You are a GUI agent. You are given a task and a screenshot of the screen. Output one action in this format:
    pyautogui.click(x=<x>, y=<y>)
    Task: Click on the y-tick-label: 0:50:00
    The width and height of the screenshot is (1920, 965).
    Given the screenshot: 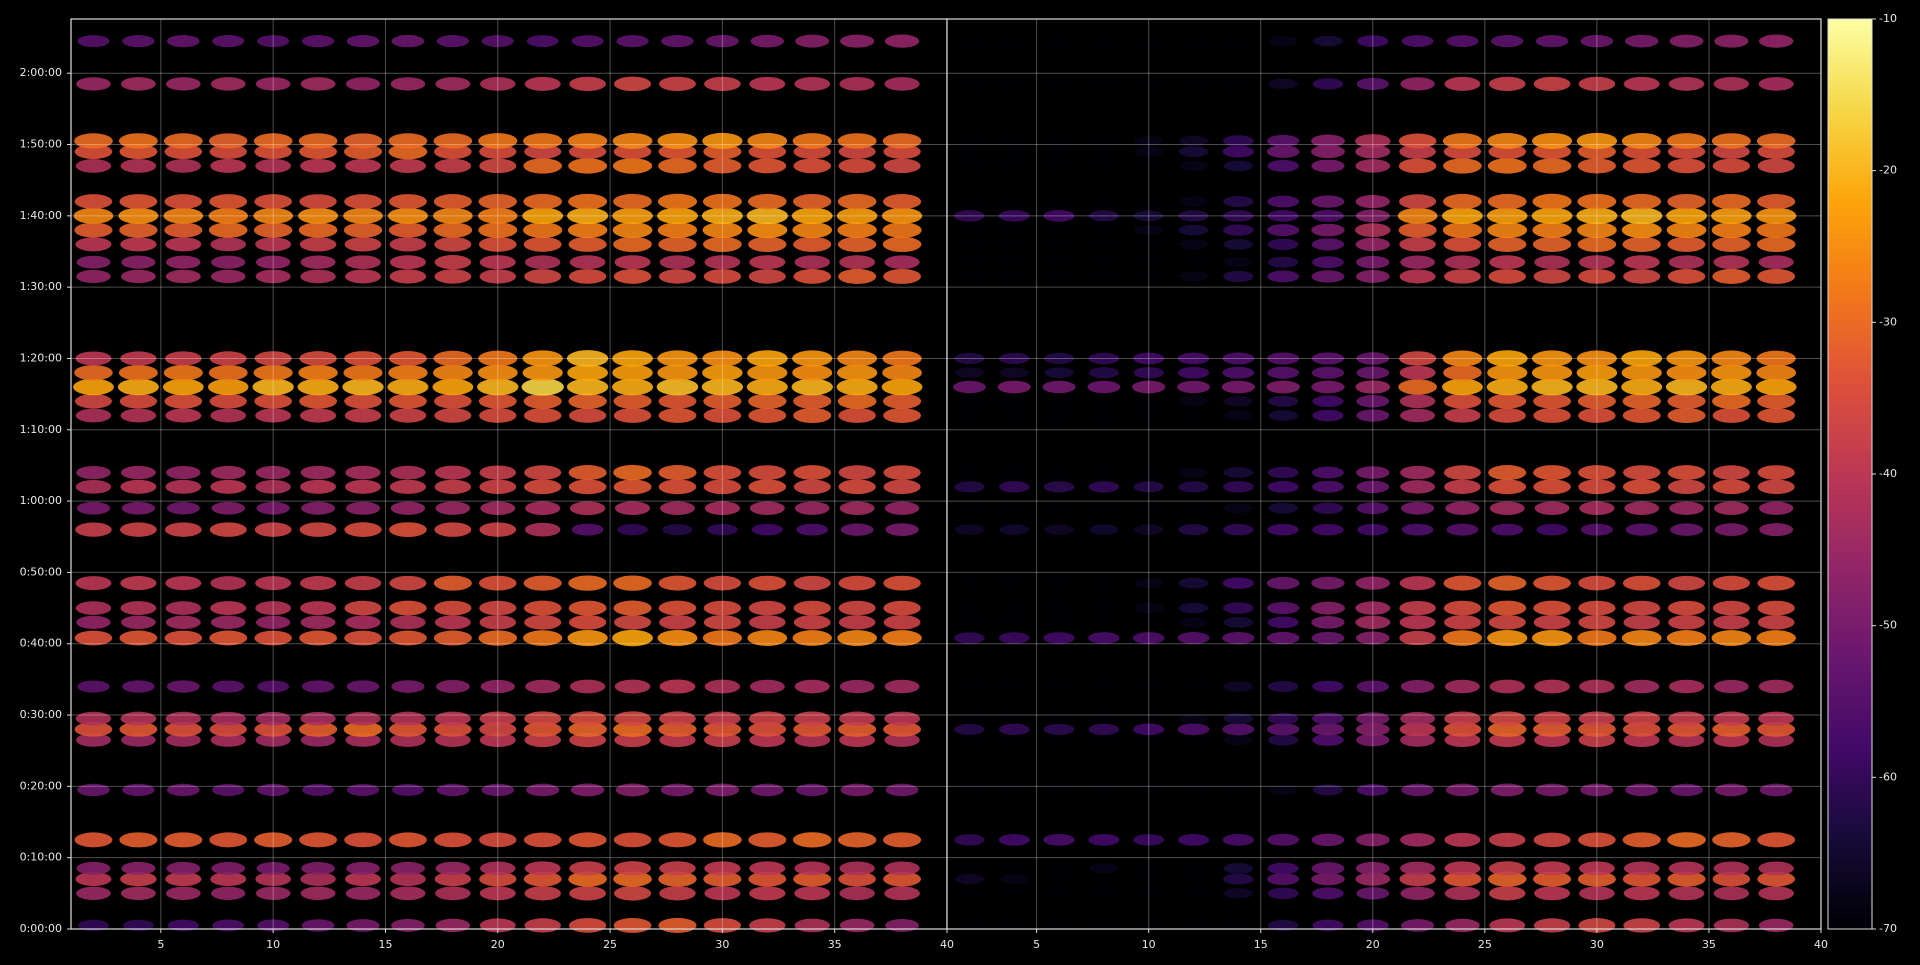 What is the action you would take?
    pyautogui.click(x=41, y=571)
    